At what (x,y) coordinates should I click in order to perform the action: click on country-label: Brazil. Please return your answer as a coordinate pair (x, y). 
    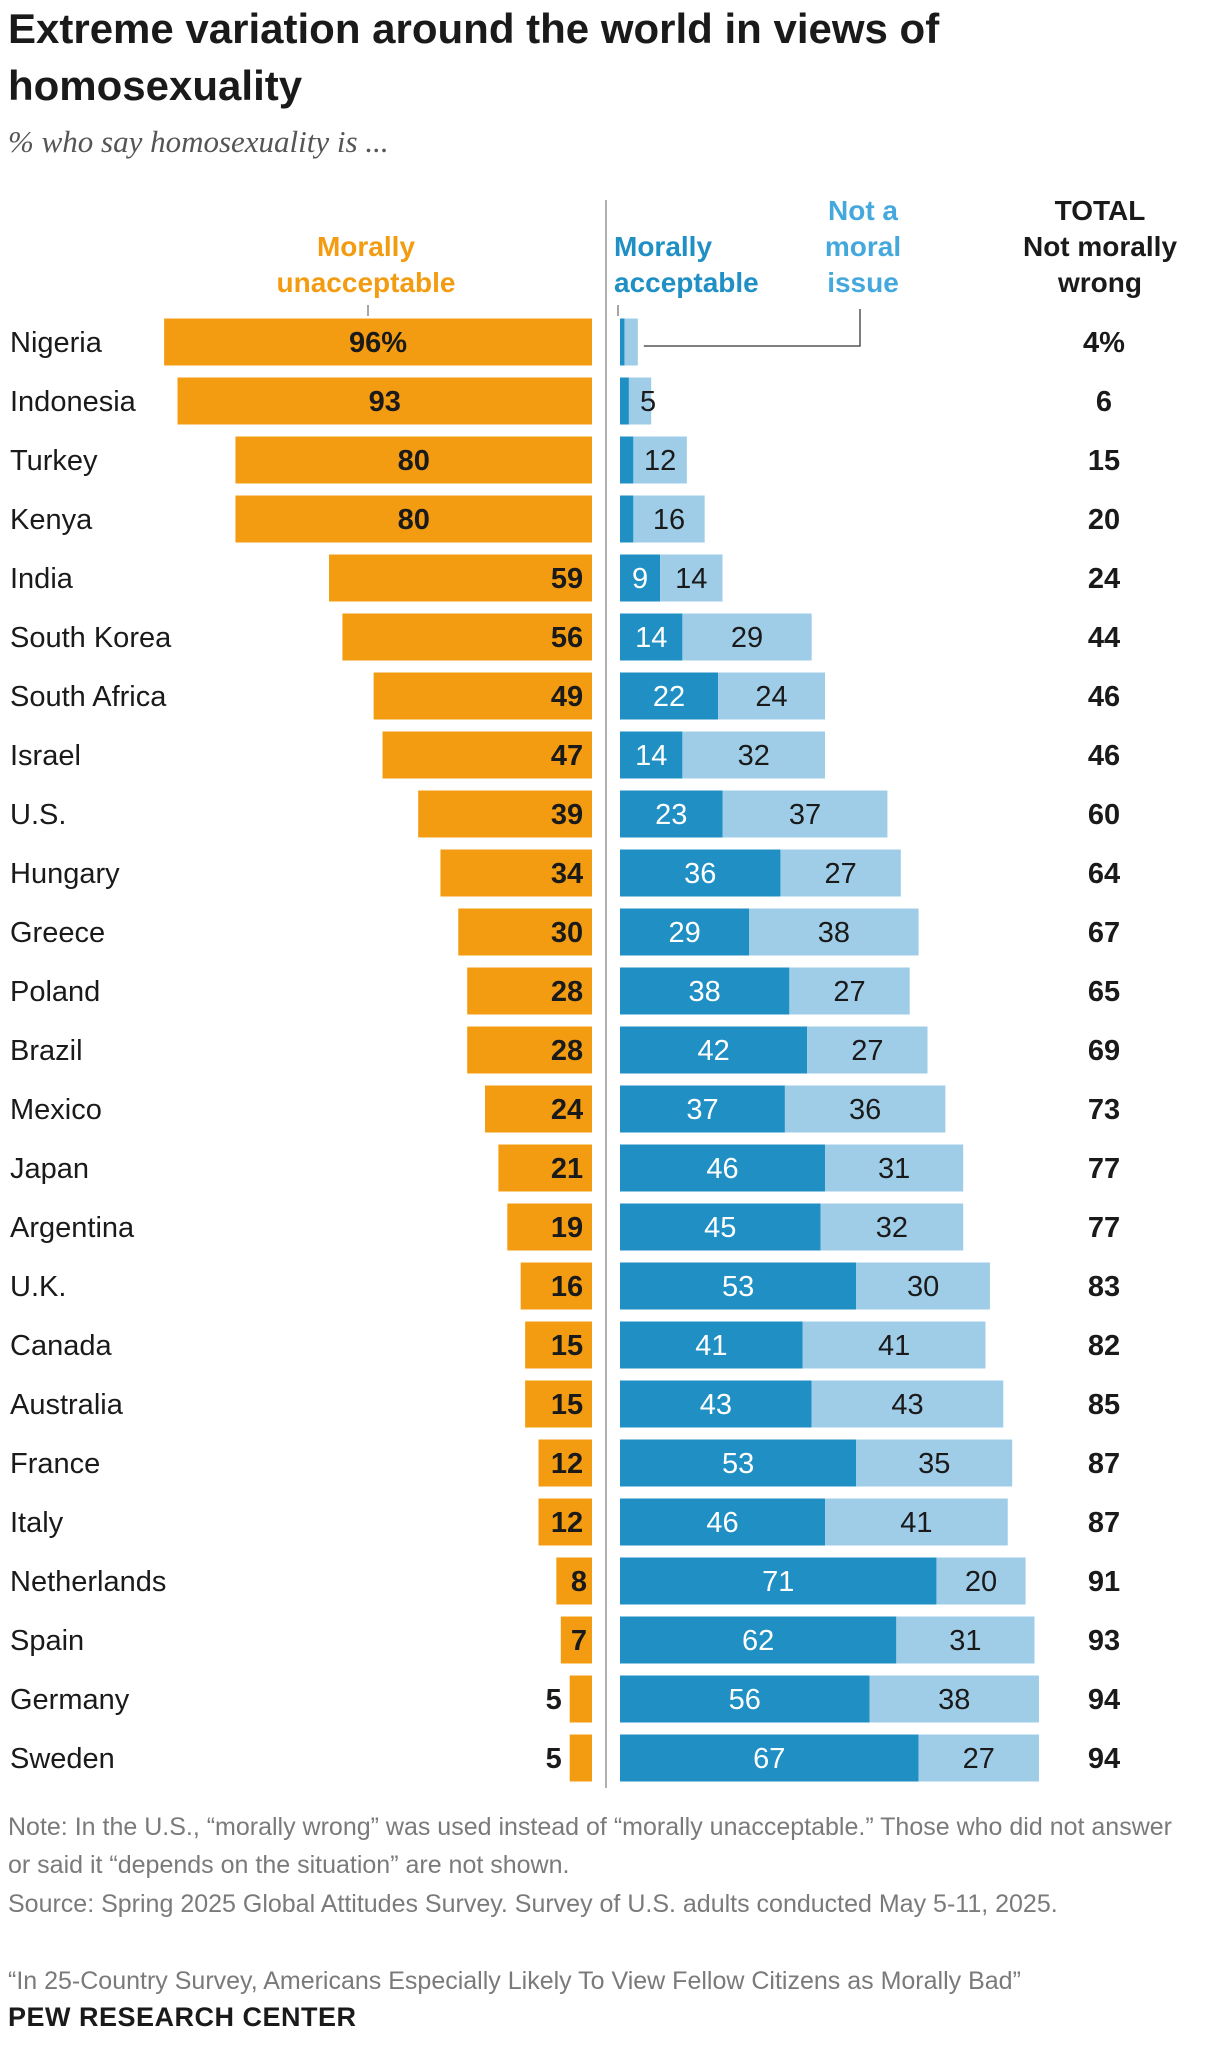
    Looking at the image, I should click on (46, 1051).